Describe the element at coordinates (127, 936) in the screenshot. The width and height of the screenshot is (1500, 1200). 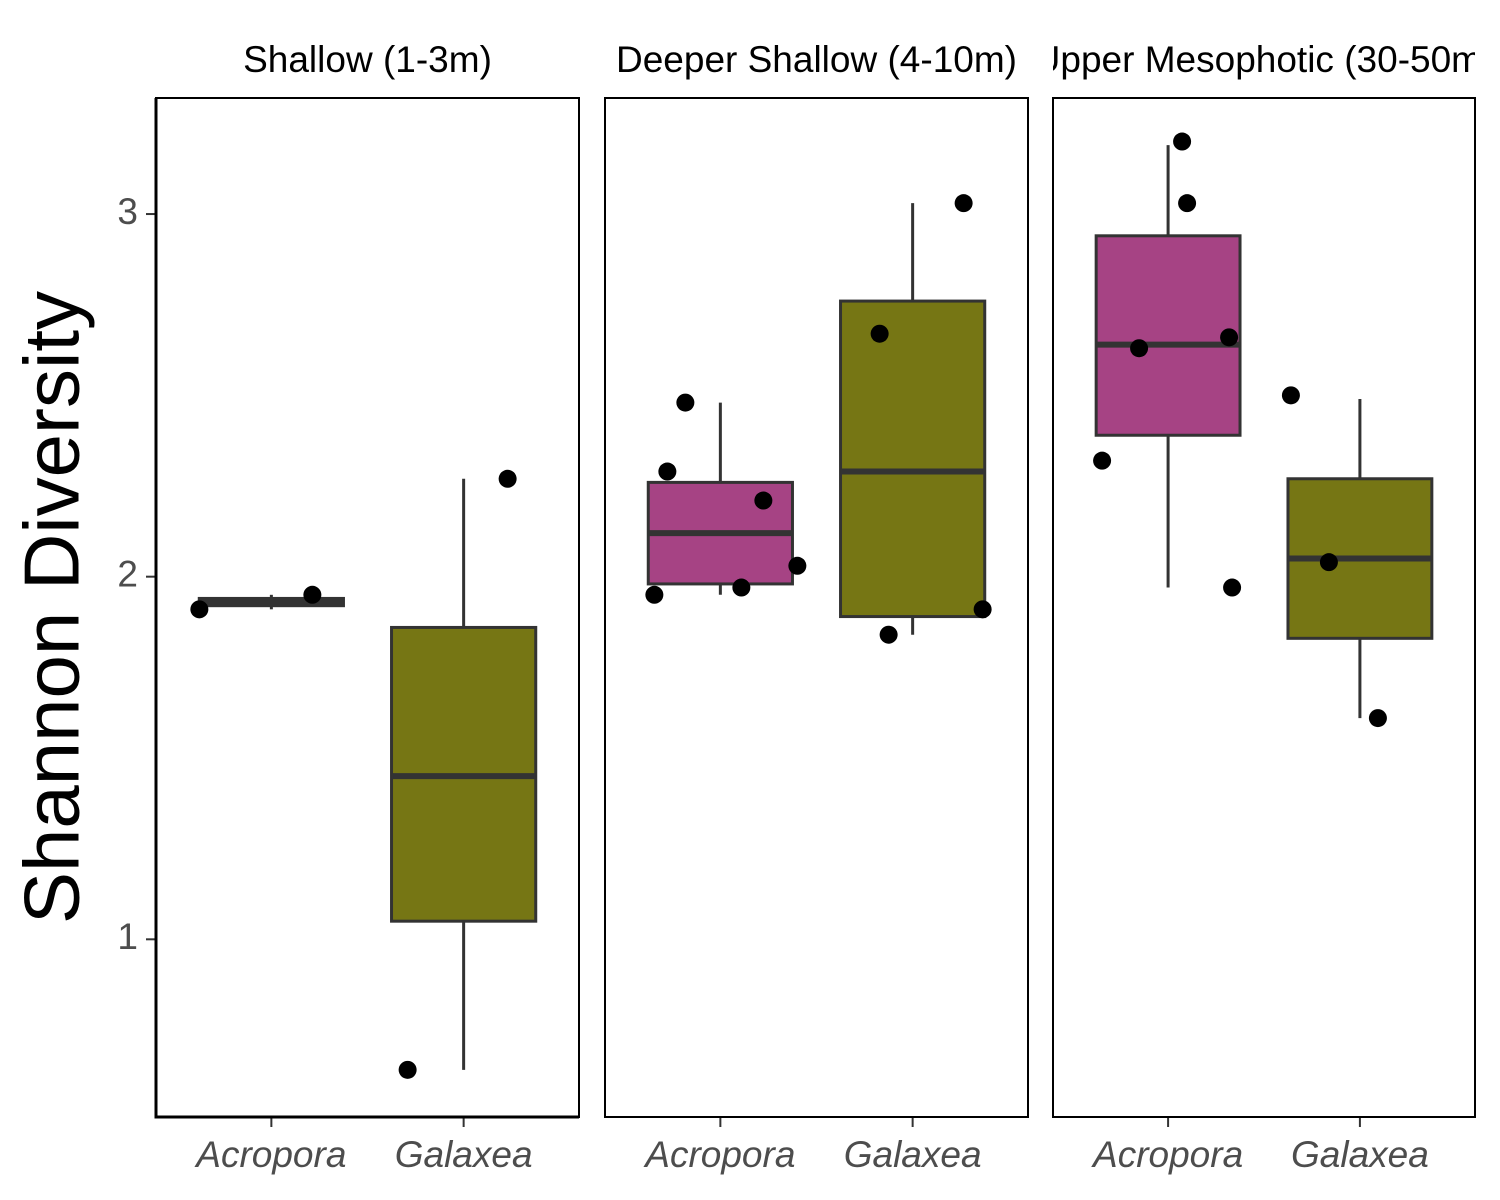
I see `y-tick-label: 1` at that location.